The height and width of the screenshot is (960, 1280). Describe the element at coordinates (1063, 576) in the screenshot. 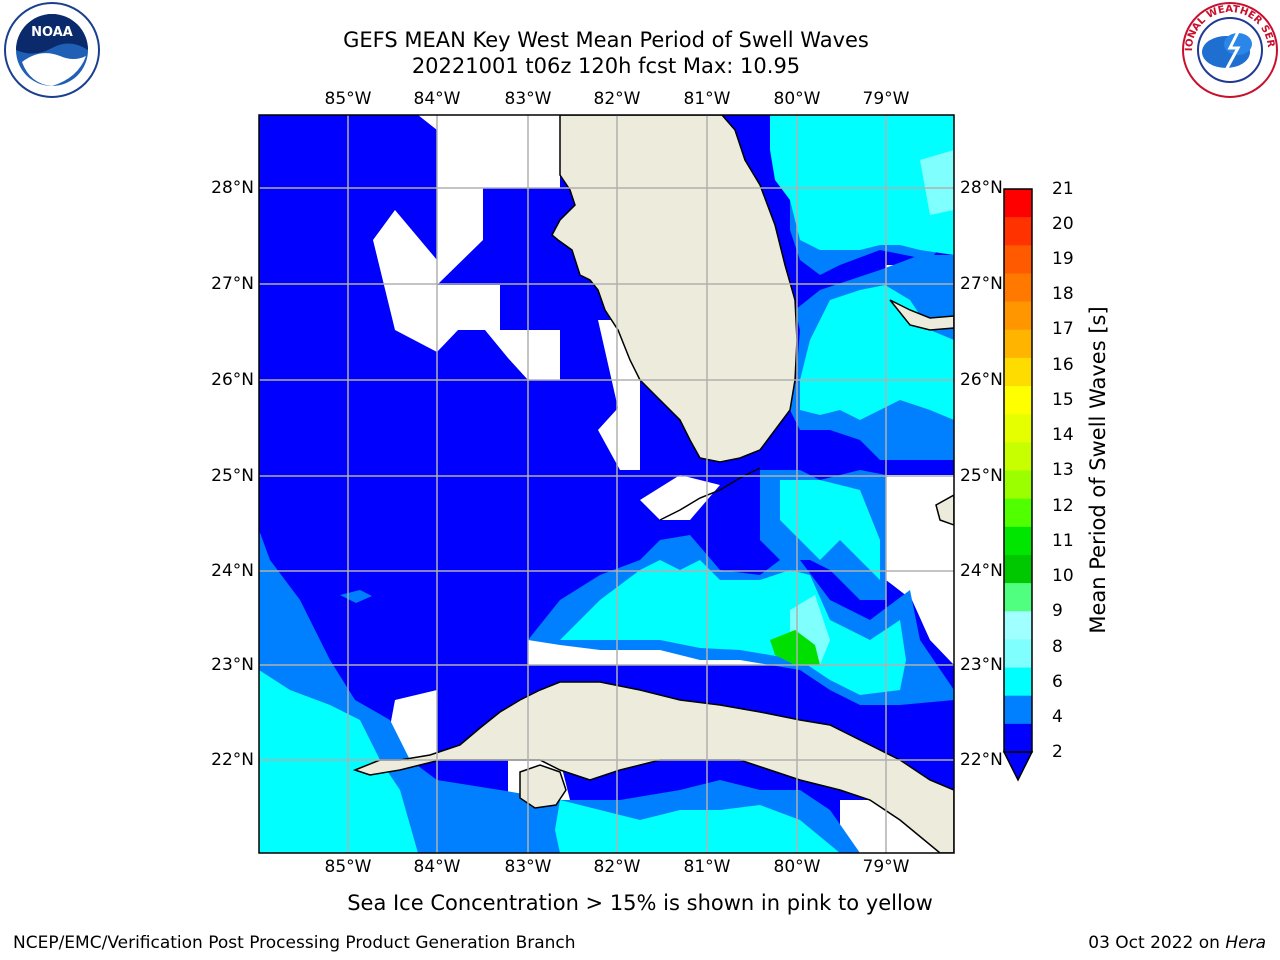

I see `colorbar-tick: 10` at that location.